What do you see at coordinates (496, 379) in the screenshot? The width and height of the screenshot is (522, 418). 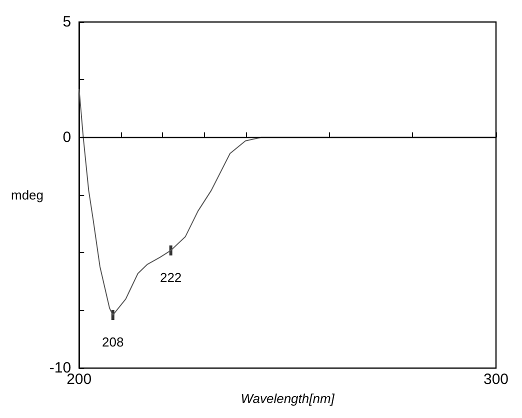 I see `x-tick-label: 300` at bounding box center [496, 379].